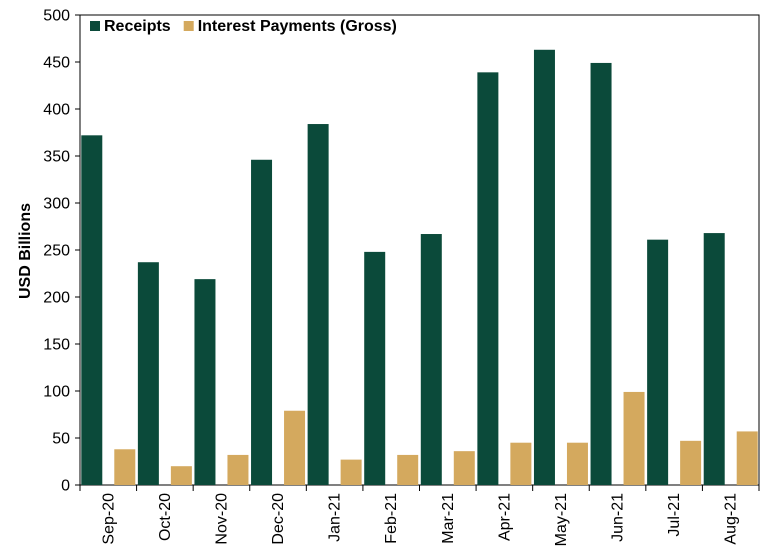 The image size is (770, 559). Describe the element at coordinates (56, 157) in the screenshot. I see `y-tick-label: 350` at that location.